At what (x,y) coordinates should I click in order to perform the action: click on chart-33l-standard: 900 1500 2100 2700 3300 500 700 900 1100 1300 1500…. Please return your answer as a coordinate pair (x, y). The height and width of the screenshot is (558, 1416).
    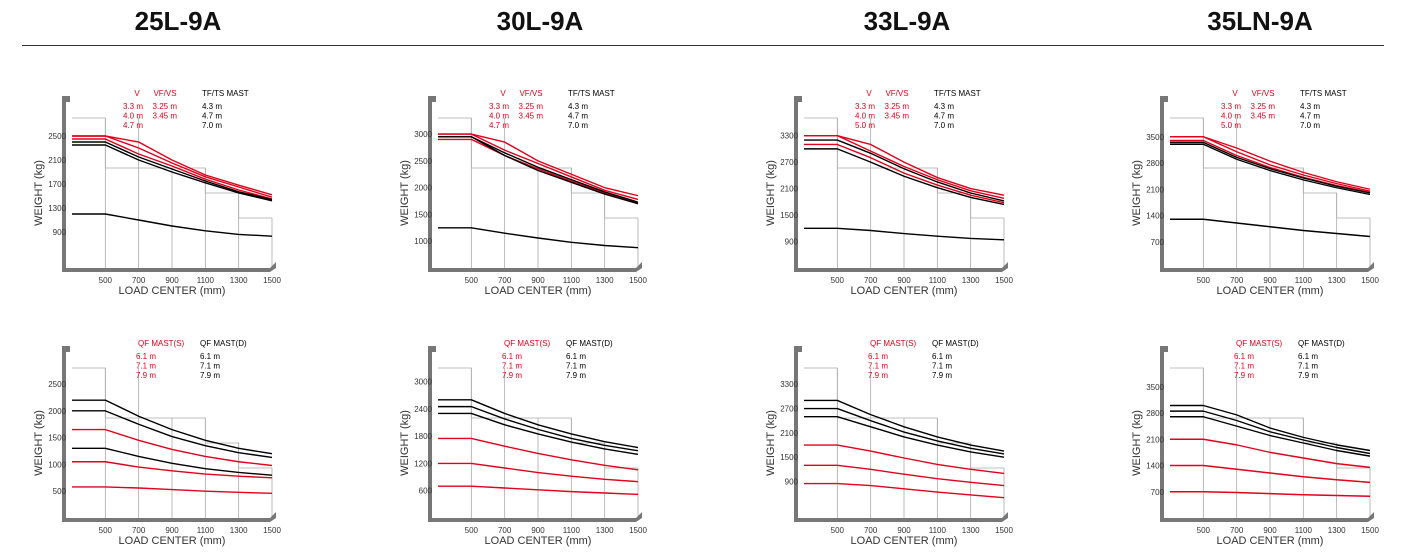
    Looking at the image, I should click on (927, 193).